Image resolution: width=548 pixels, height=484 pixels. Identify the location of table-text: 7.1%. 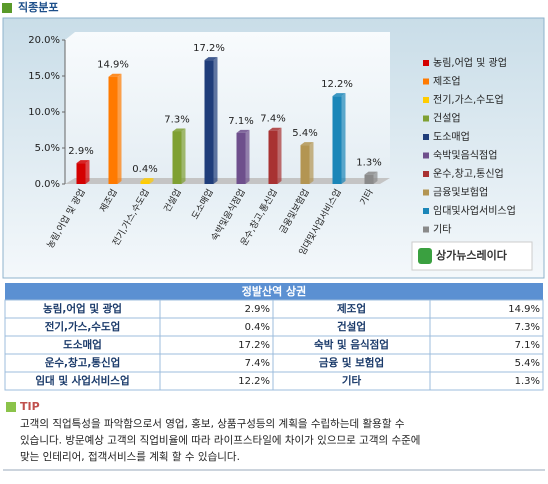
(527, 345).